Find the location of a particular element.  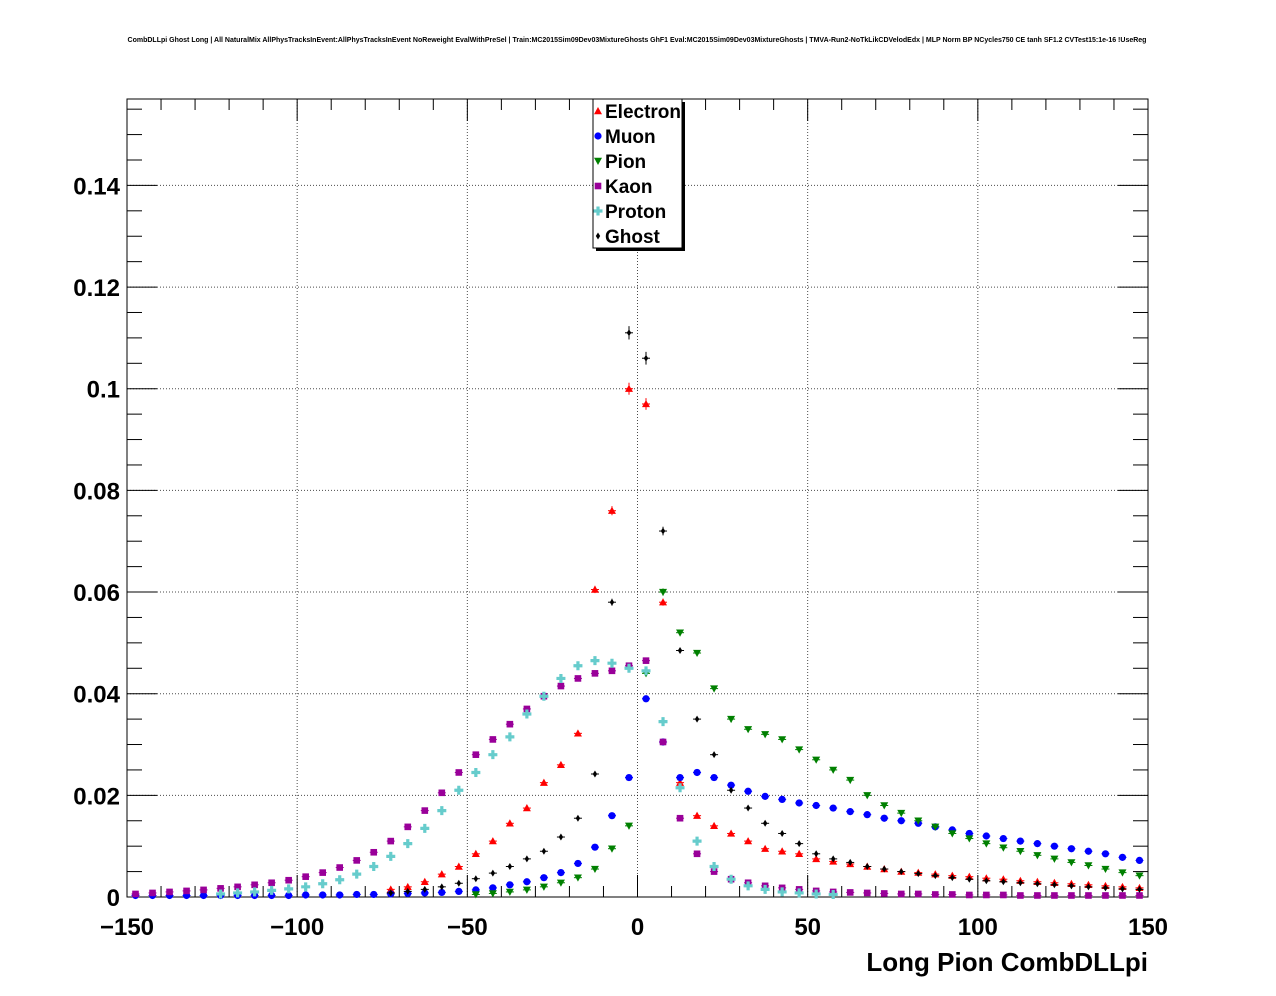

y-tick-label: 0 is located at coordinates (113, 898).